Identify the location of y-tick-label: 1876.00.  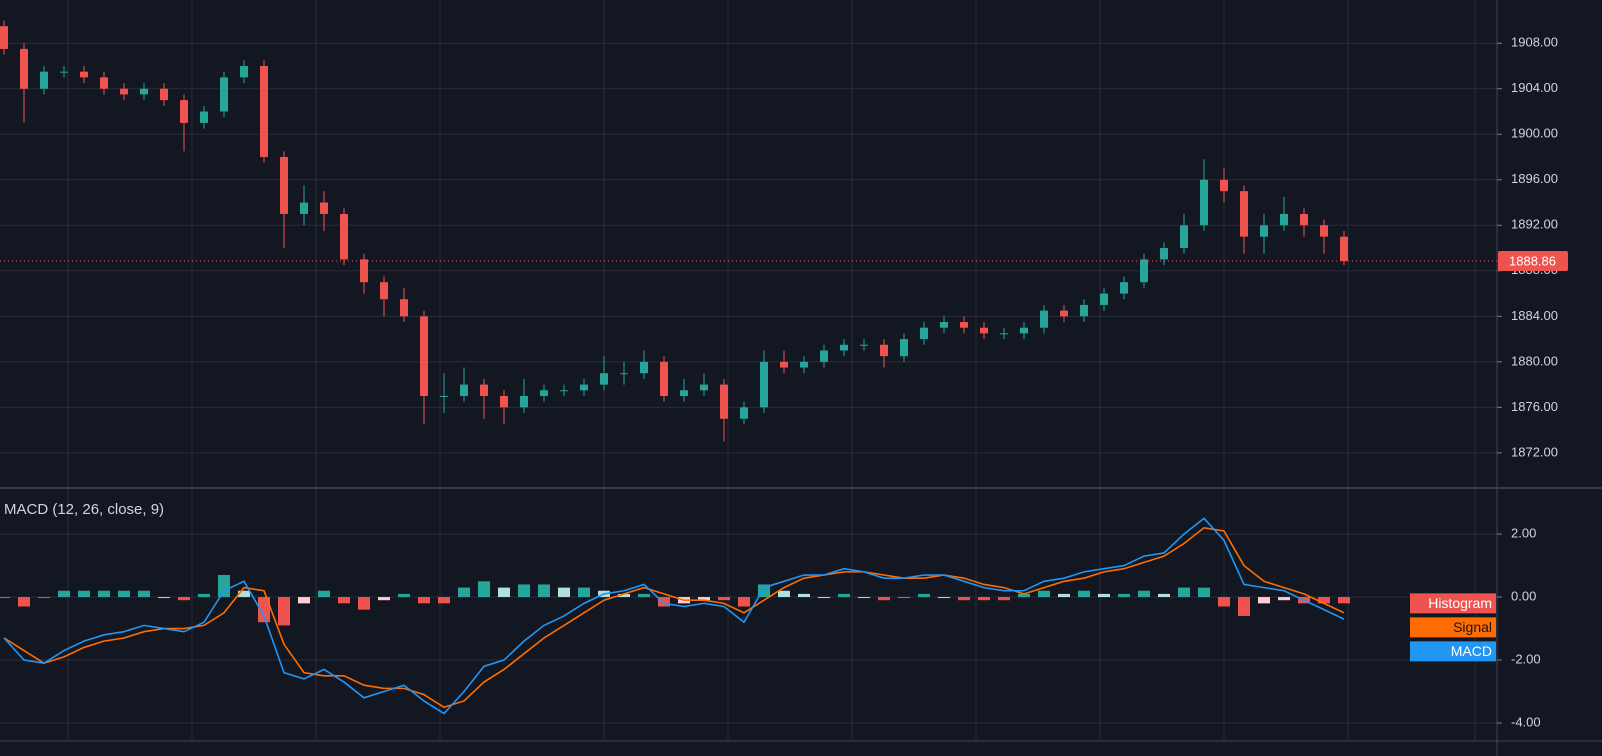
(1534, 406).